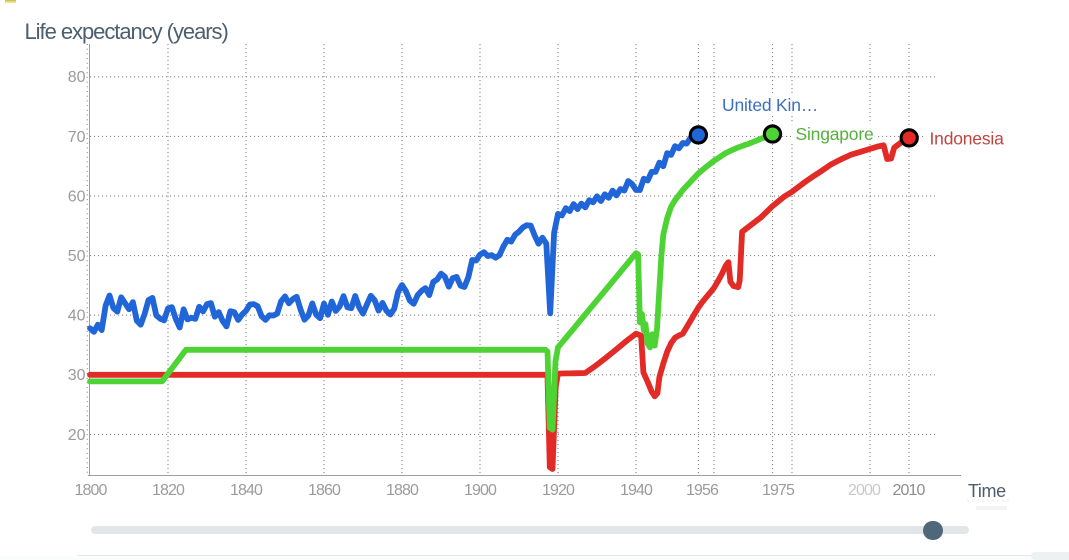 This screenshot has height=560, width=1069. Describe the element at coordinates (77, 137) in the screenshot. I see `svg-text: 70` at that location.